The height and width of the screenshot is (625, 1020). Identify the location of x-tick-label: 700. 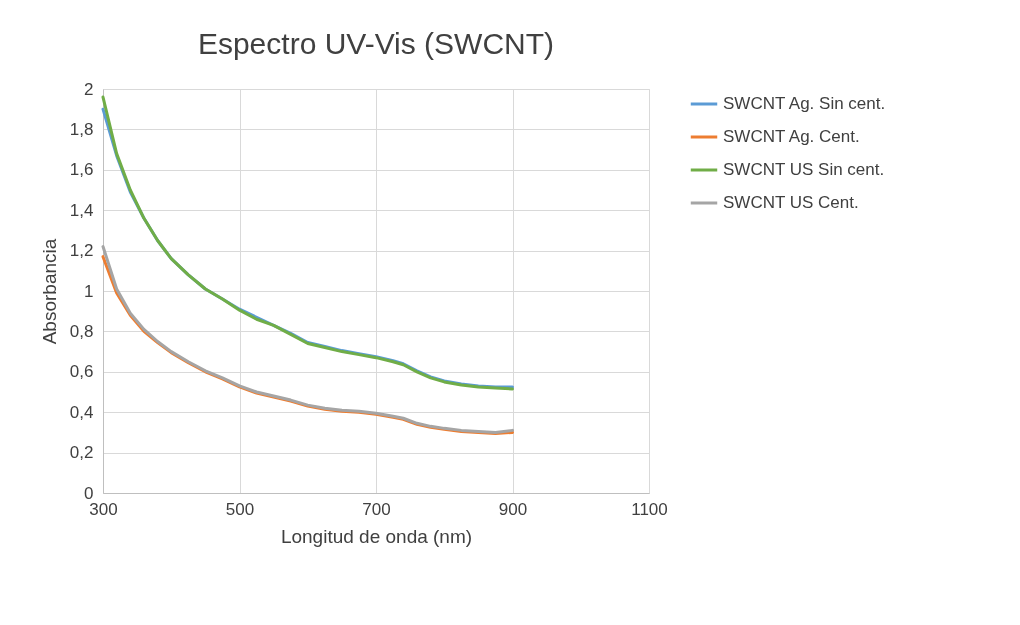
(376, 509).